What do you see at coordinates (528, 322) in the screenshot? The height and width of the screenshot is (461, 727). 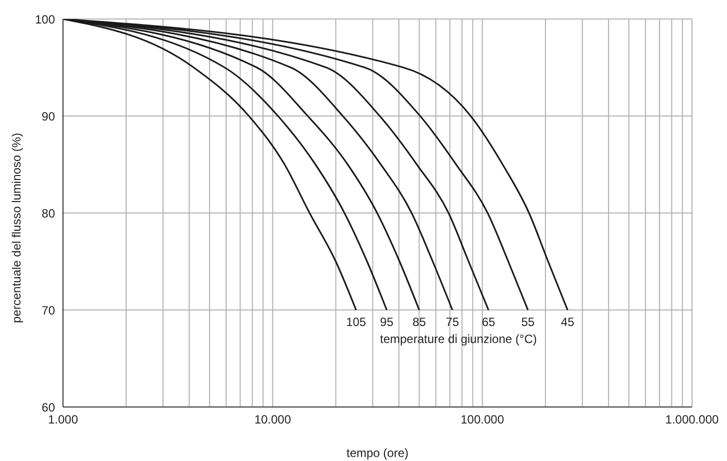 I see `series-label: 55` at bounding box center [528, 322].